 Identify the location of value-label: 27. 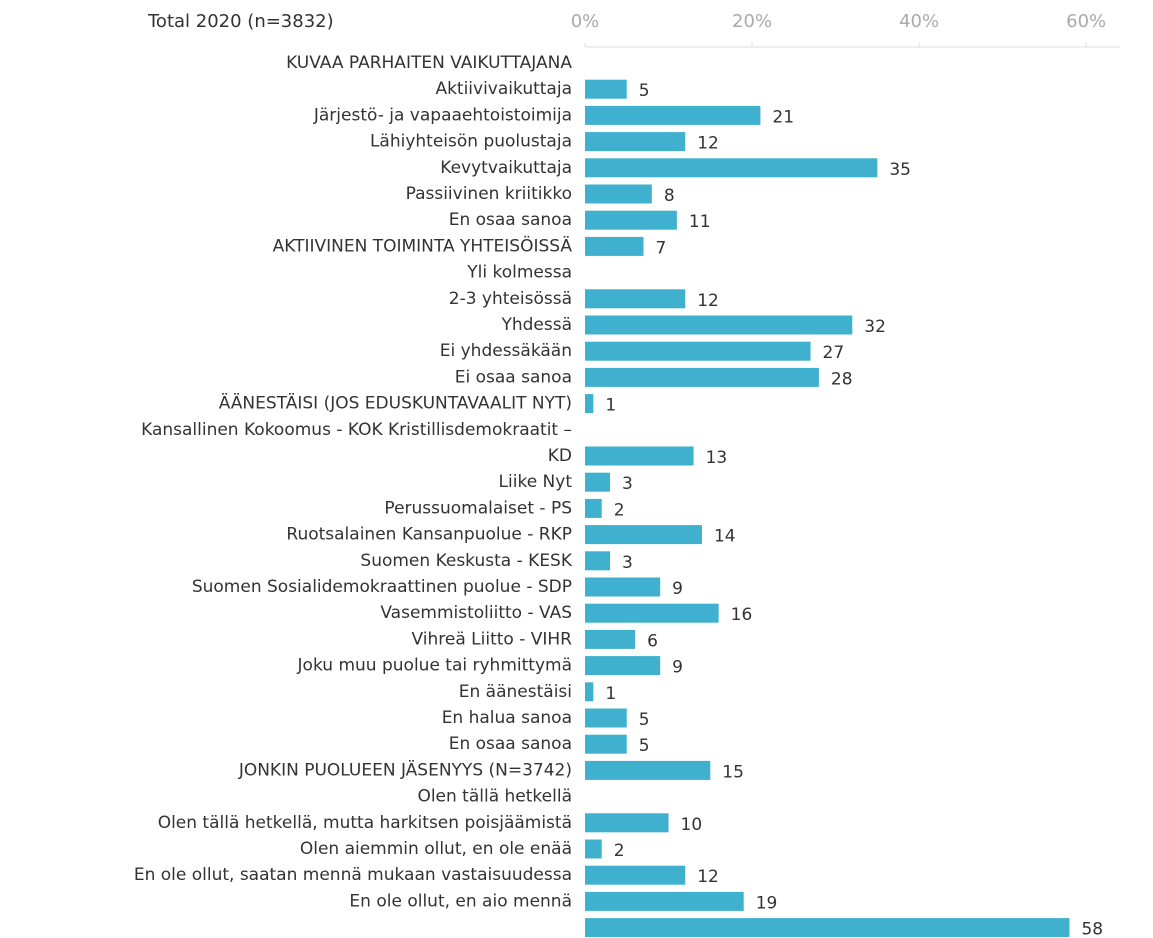
(834, 353).